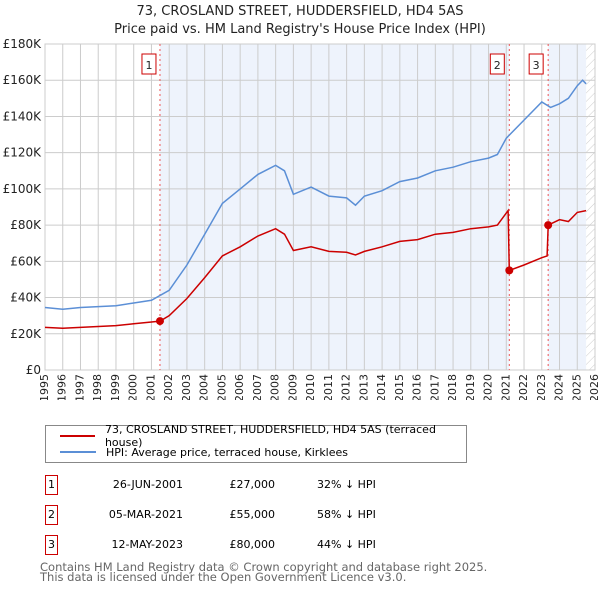 The width and height of the screenshot is (600, 590). I want to click on x-tick-label: 1997, so click(79, 387).